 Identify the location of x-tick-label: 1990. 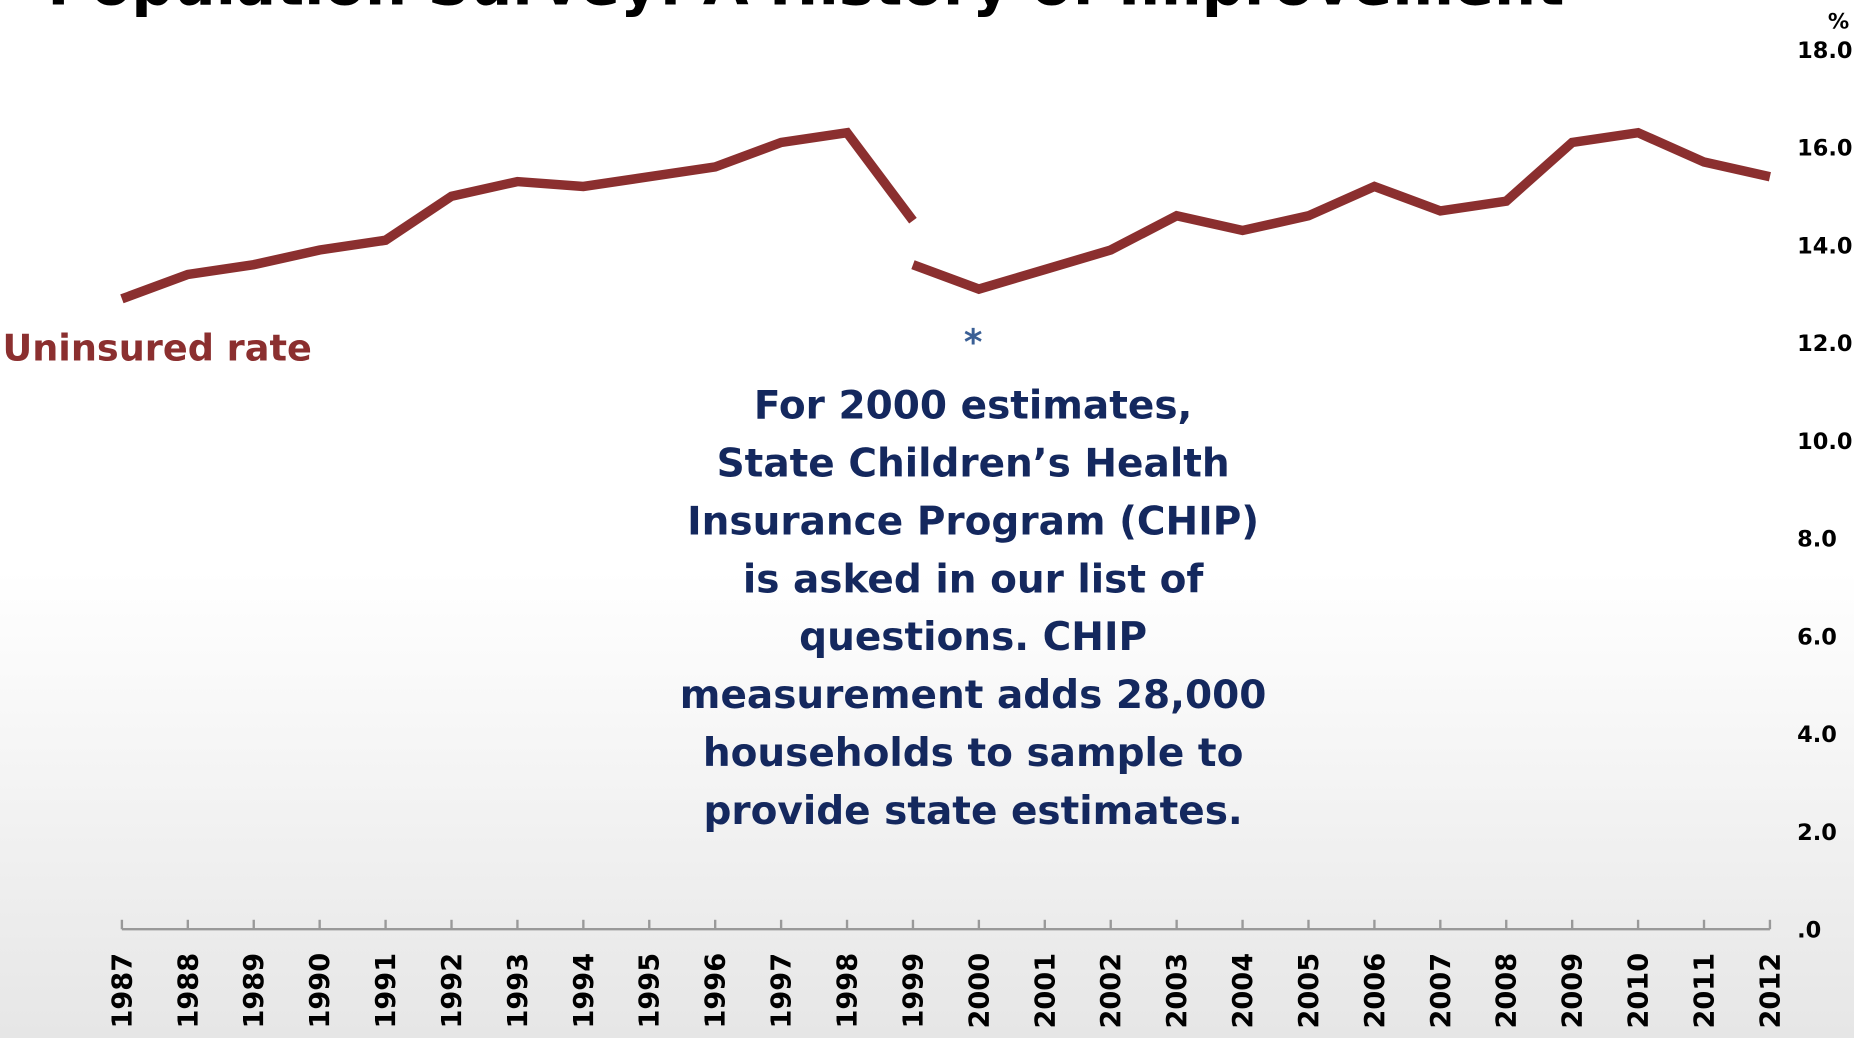
(320, 991).